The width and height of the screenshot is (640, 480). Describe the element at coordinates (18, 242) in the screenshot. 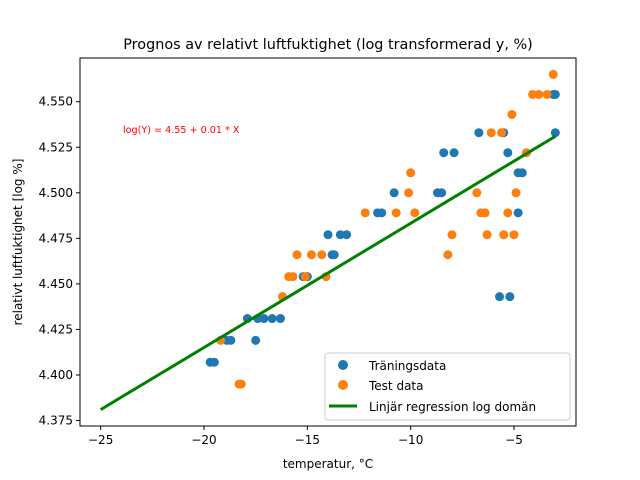

I see `y-axis-label: relativt luftfuktighet [log %]` at that location.